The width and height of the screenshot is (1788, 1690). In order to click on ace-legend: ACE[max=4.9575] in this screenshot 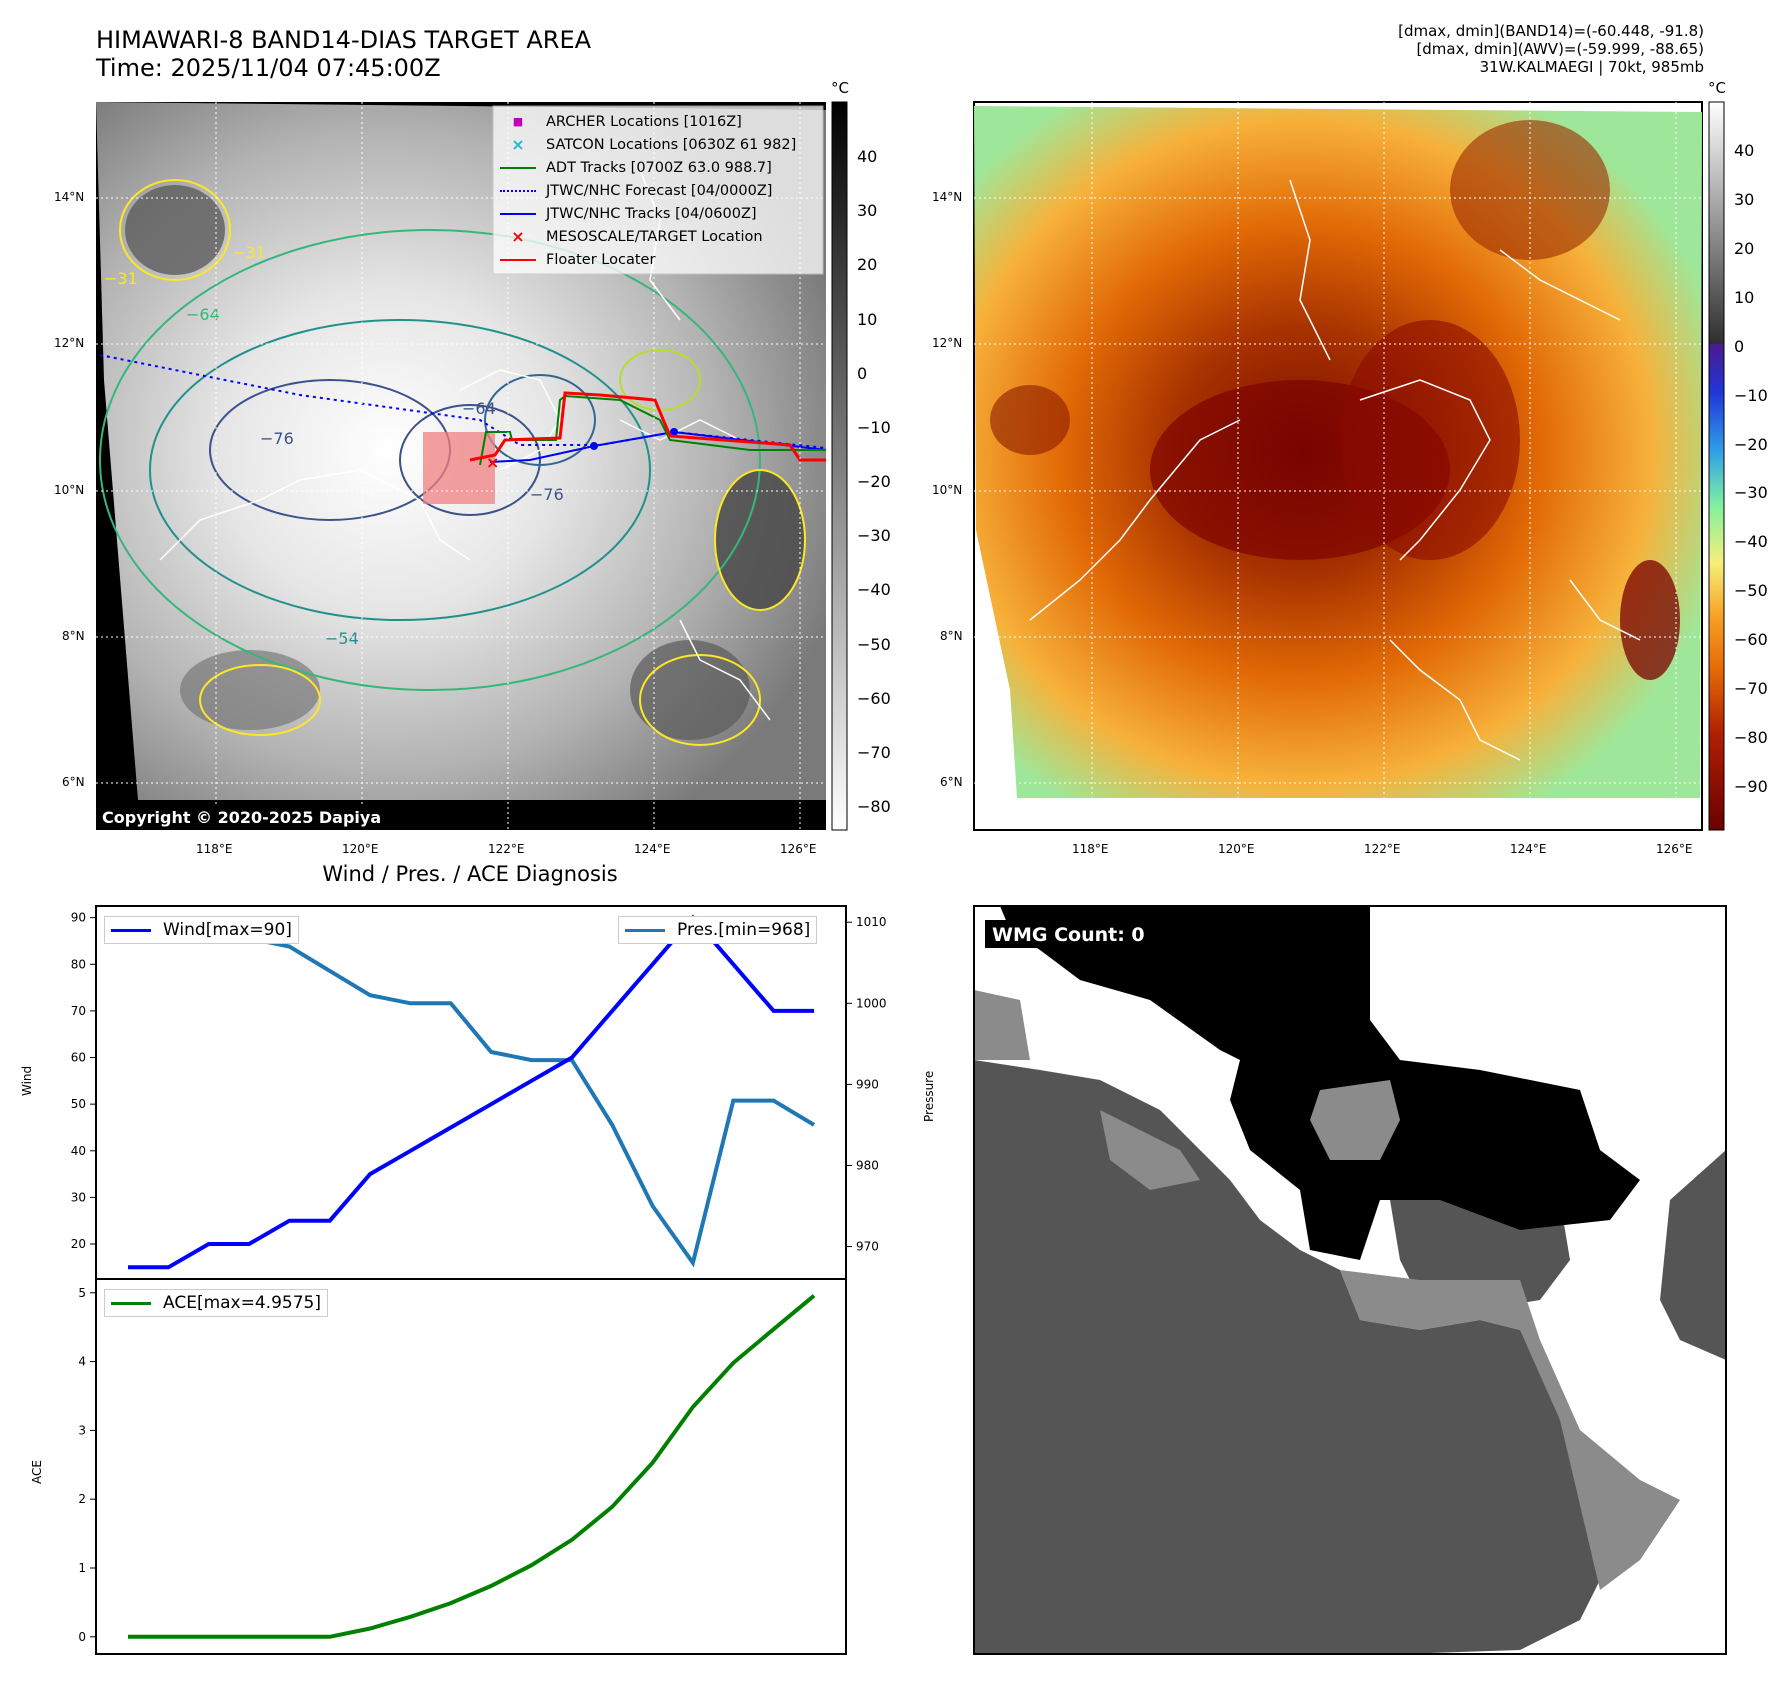, I will do `click(216, 1303)`.